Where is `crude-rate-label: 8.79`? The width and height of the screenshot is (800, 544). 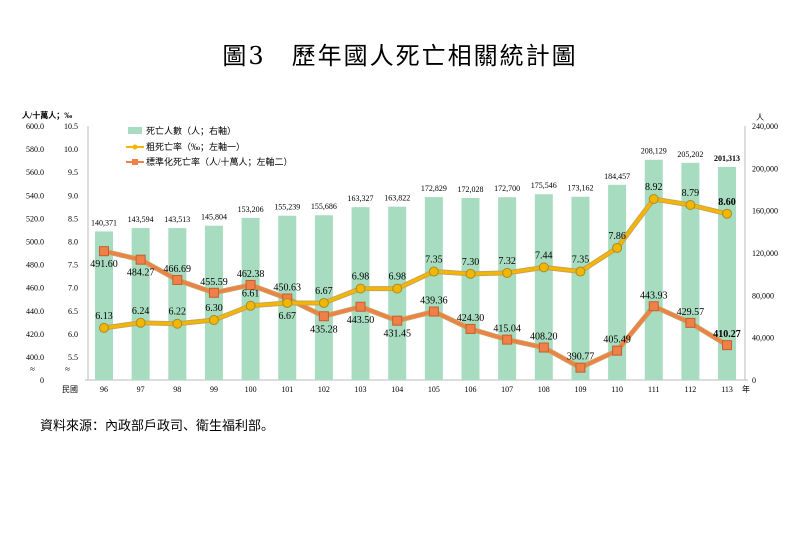 crude-rate-label: 8.79 is located at coordinates (691, 193).